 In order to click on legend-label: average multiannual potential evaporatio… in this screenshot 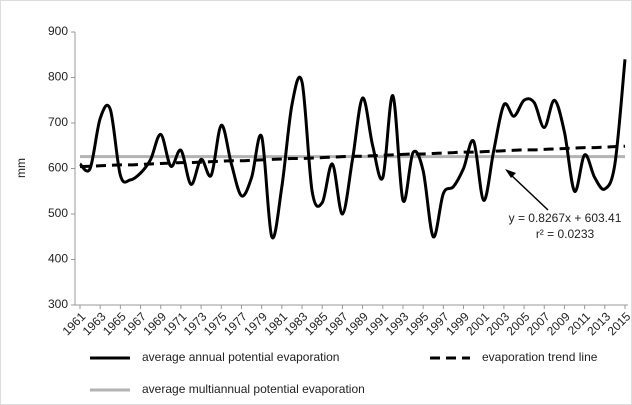, I will do `click(253, 389)`.